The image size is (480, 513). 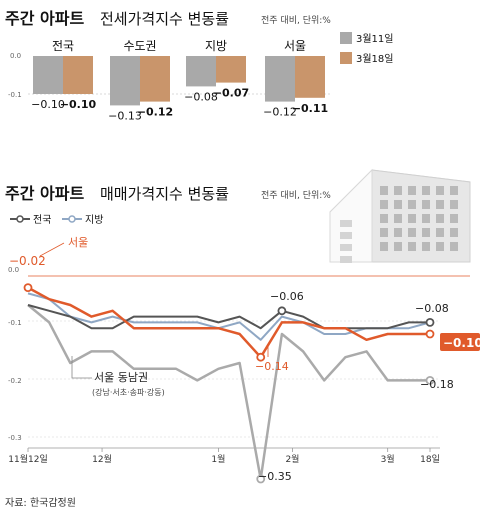 I want to click on bottom-title-bold: 주간 아파트, so click(x=44, y=193).